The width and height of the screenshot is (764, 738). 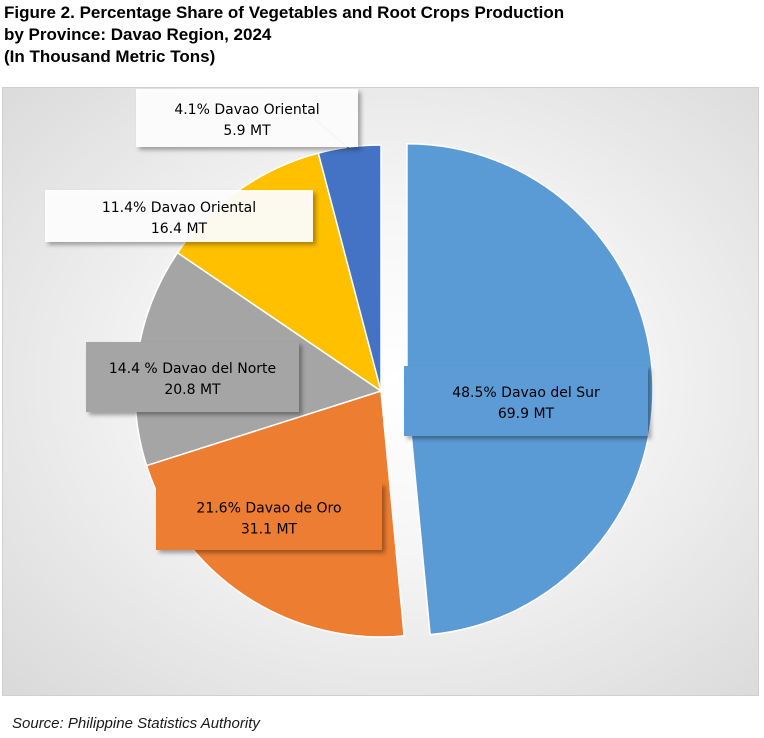 What do you see at coordinates (268, 509) in the screenshot?
I see `data-label-percent: 21.6% Davao de Oro` at bounding box center [268, 509].